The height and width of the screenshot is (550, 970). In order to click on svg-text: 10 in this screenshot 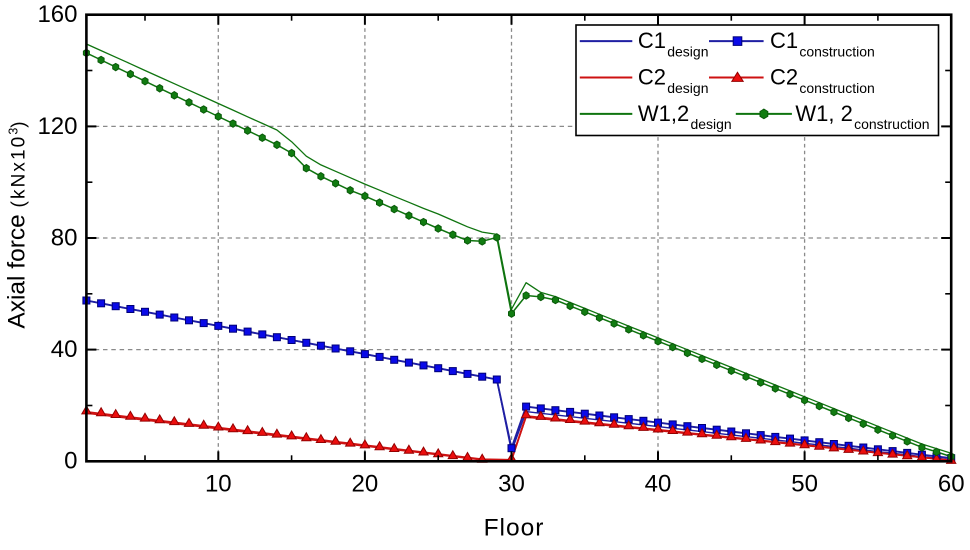, I will do `click(218, 483)`.